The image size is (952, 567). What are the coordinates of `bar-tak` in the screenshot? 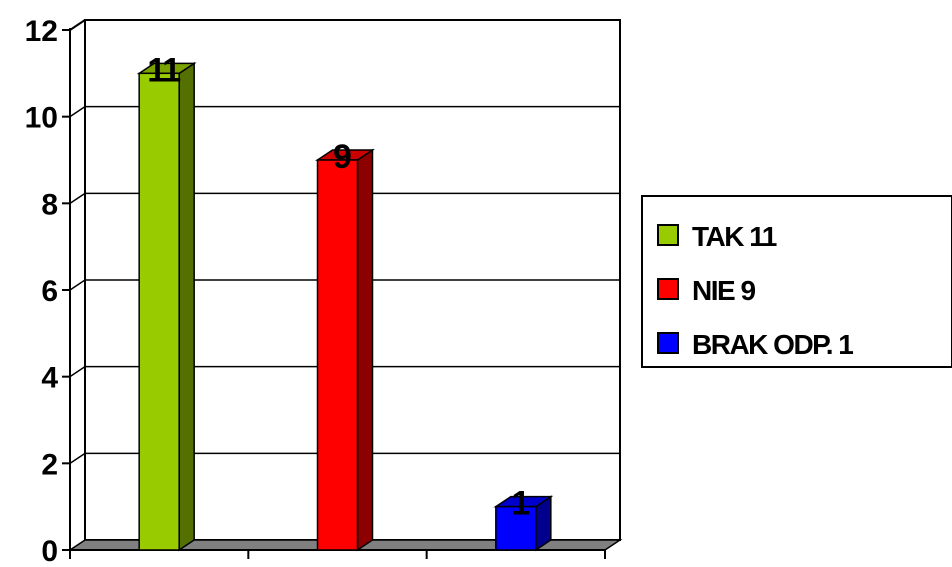 It's located at (166, 306).